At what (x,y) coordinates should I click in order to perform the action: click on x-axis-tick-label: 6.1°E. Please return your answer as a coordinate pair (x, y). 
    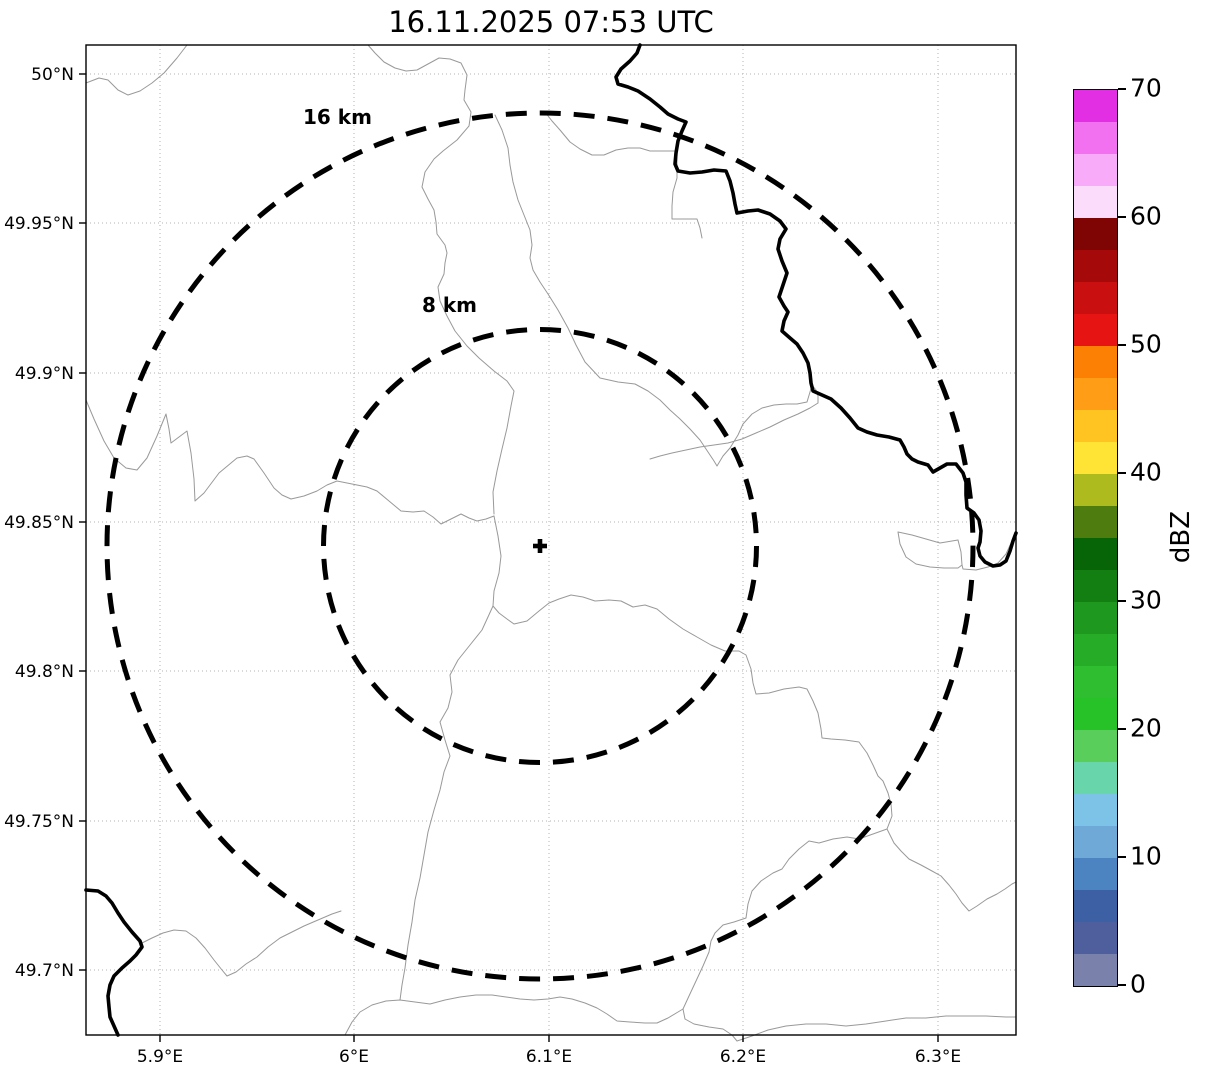
    Looking at the image, I should click on (549, 1057).